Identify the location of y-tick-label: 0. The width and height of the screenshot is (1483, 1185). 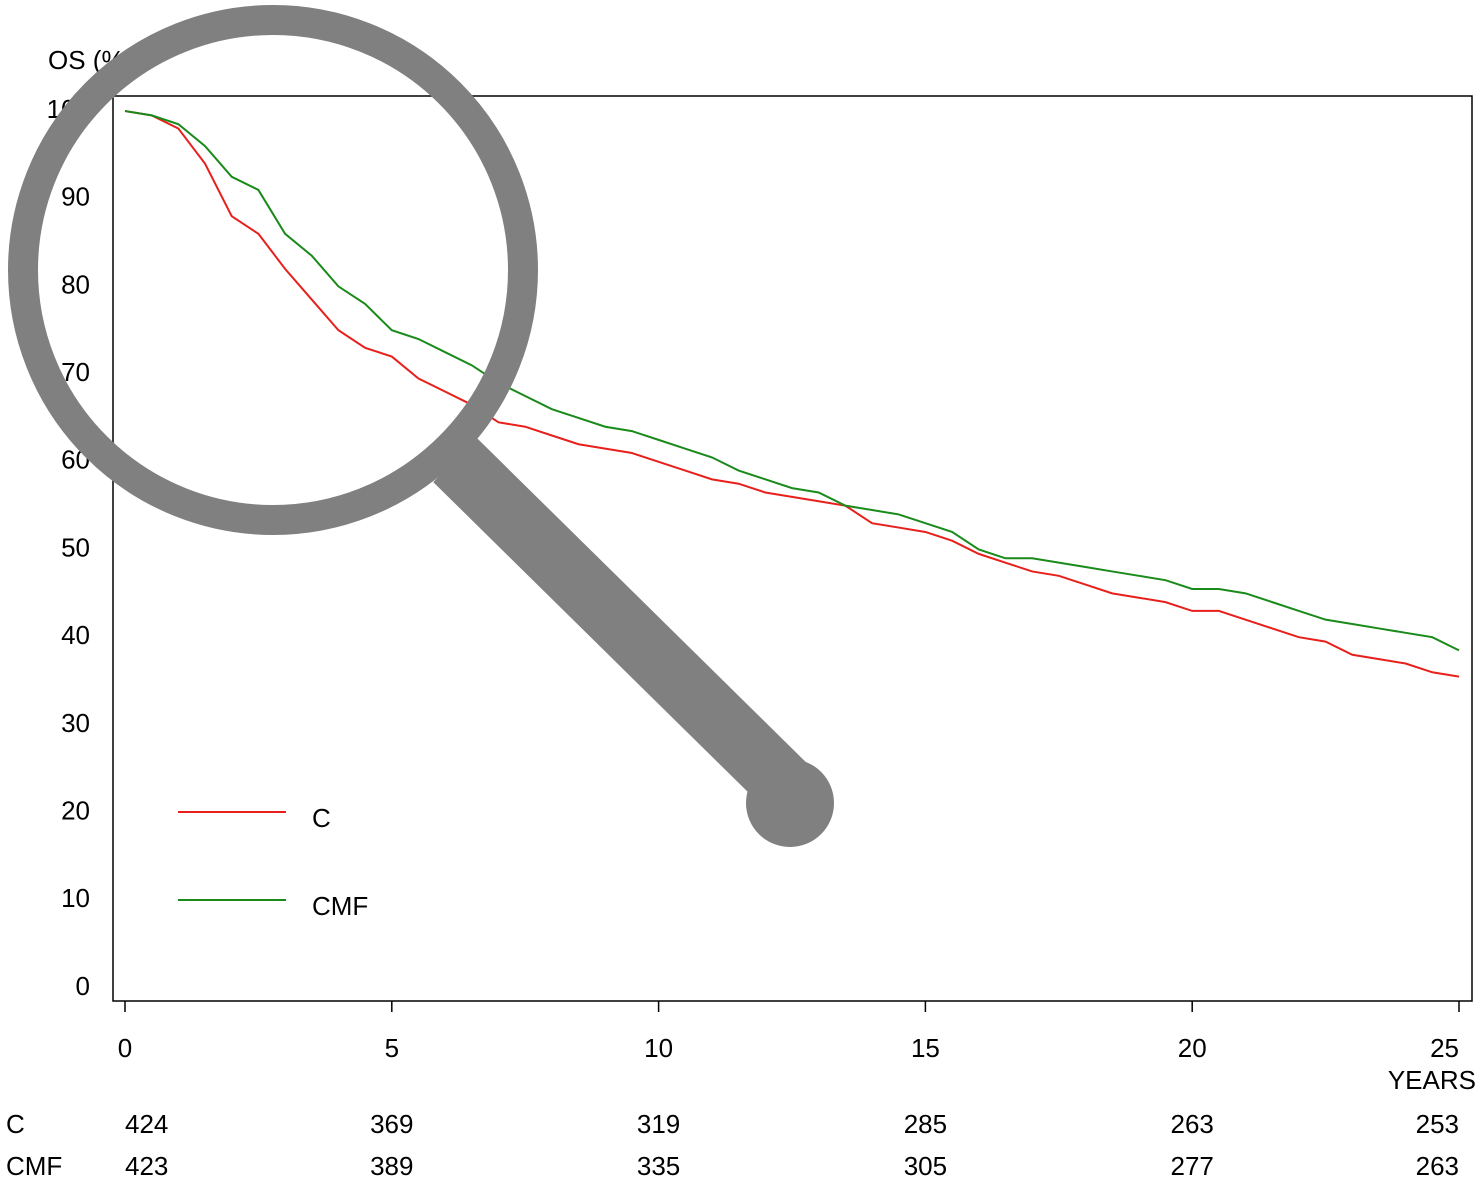
(83, 986).